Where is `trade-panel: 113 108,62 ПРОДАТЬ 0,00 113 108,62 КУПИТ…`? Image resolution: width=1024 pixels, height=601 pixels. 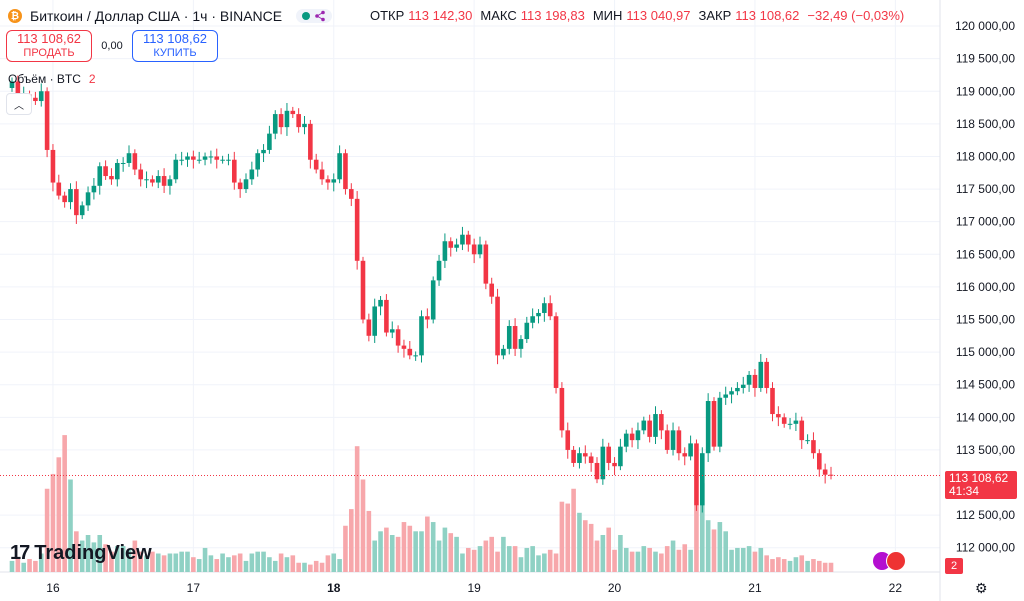
trade-panel: 113 108,62 ПРОДАТЬ 0,00 113 108,62 КУПИТ… is located at coordinates (112, 46).